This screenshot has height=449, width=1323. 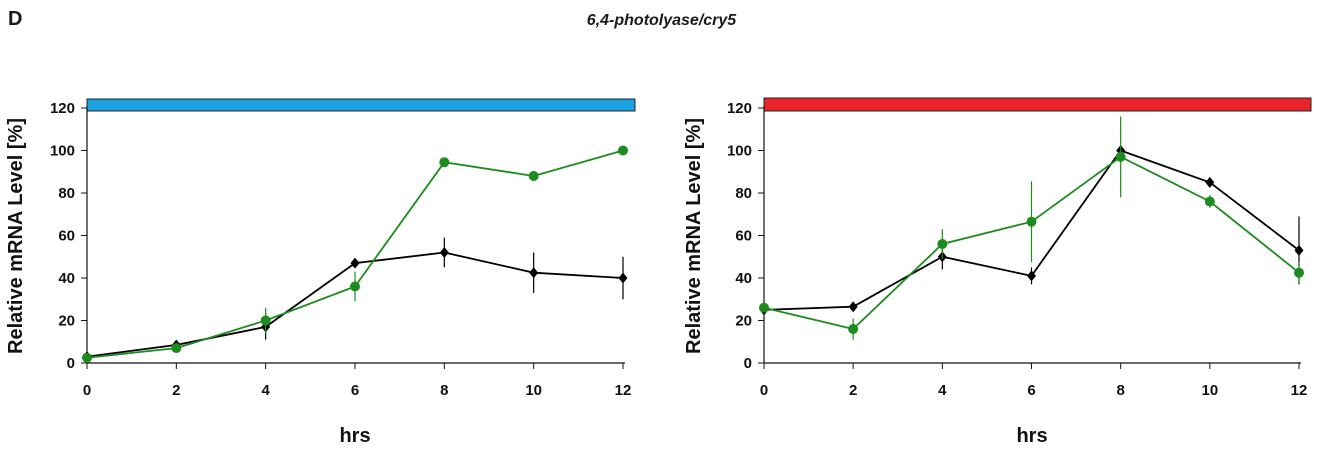 What do you see at coordinates (15, 19) in the screenshot?
I see `panel-letter: D` at bounding box center [15, 19].